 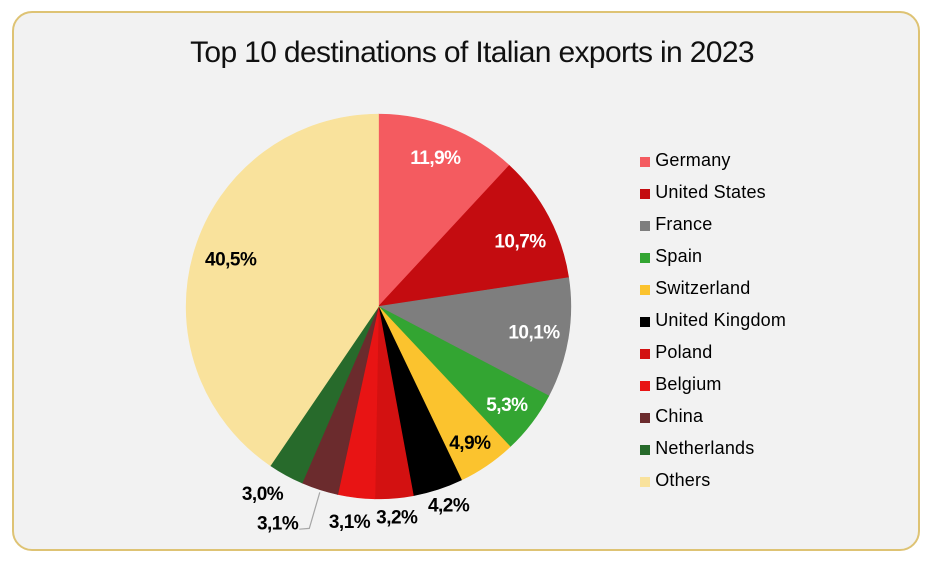 What do you see at coordinates (435, 158) in the screenshot?
I see `svg-text: 11,9%` at bounding box center [435, 158].